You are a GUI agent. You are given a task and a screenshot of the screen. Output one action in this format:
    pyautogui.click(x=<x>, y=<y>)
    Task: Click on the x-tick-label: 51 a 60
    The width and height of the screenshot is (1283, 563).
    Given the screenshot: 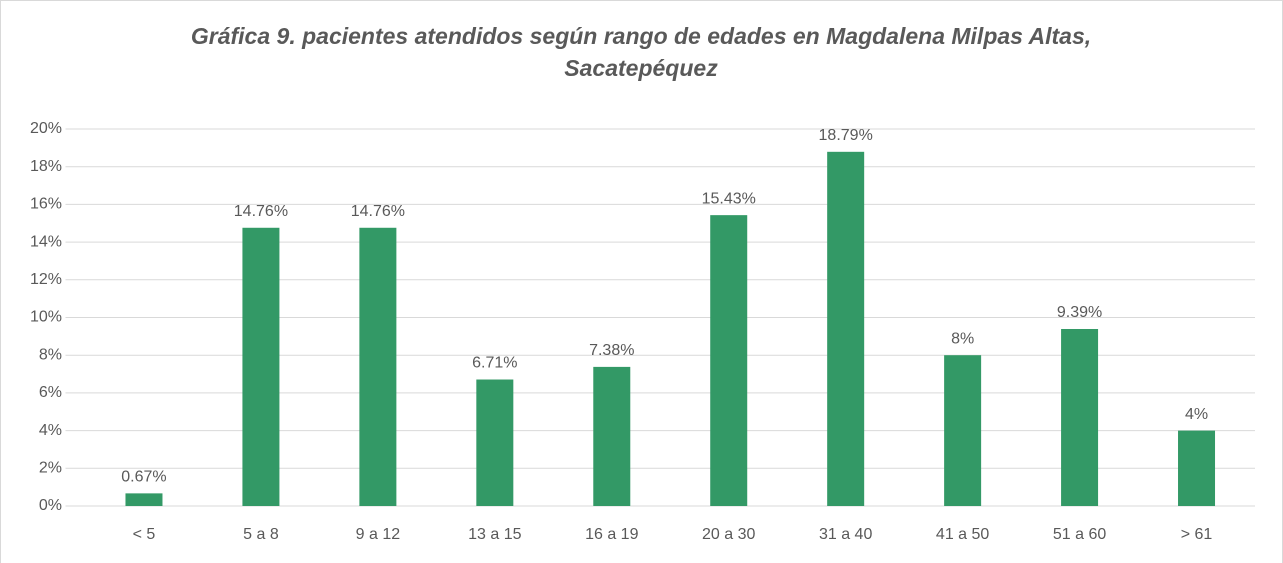 What is the action you would take?
    pyautogui.click(x=1079, y=534)
    